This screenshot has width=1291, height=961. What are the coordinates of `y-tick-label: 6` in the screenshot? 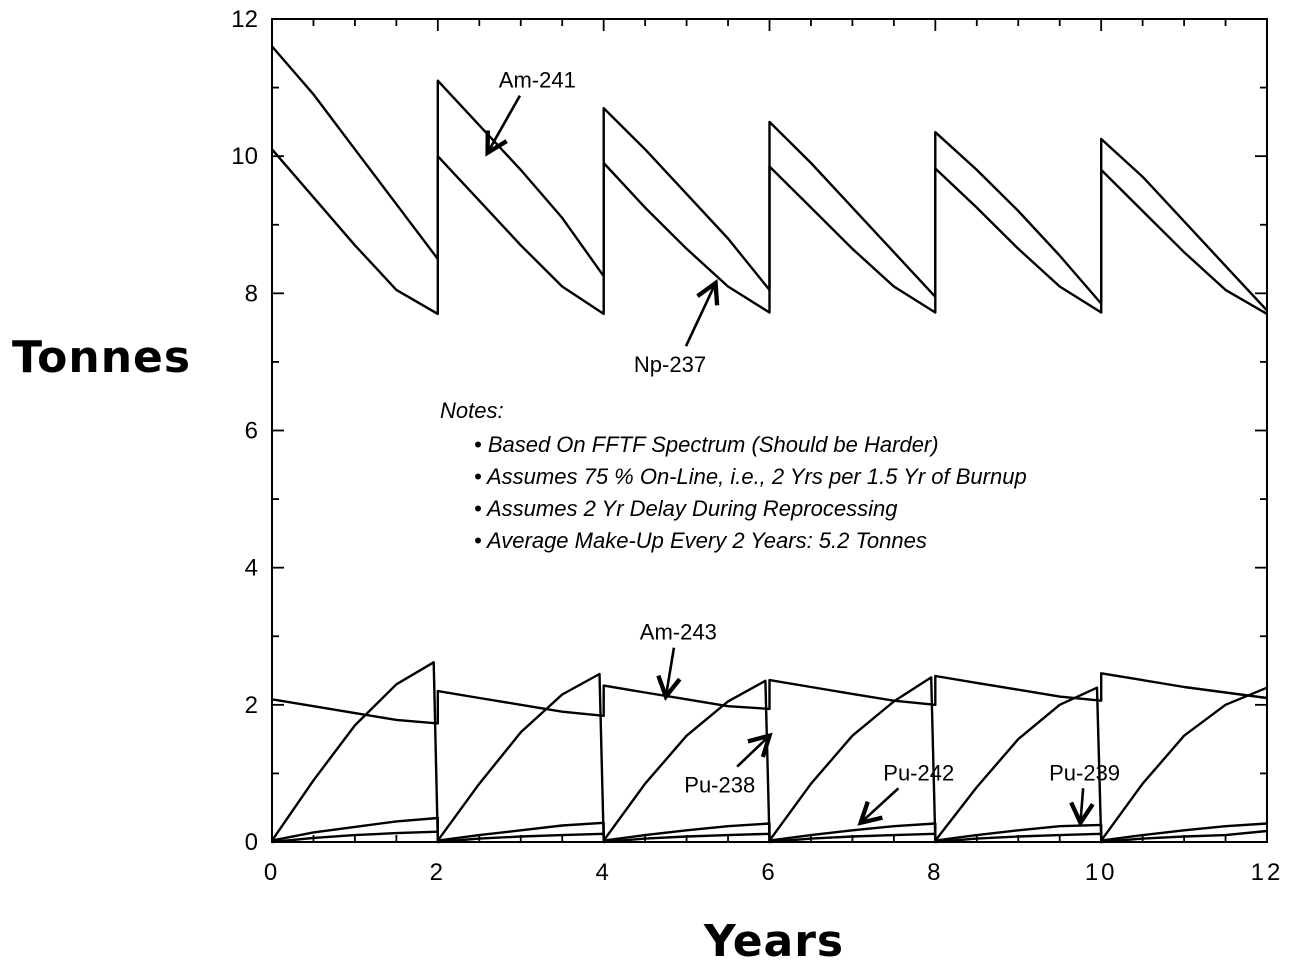 It's located at (251, 431).